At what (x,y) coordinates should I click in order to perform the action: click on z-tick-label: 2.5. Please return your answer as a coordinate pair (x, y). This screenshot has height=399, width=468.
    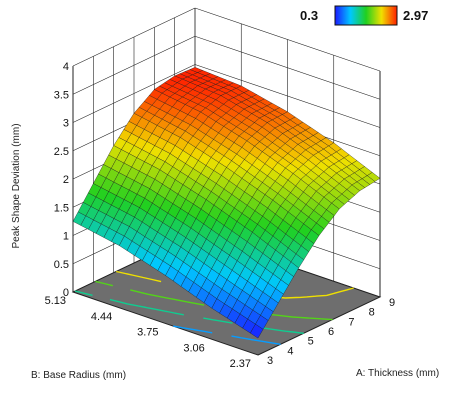
    Looking at the image, I should click on (61, 152).